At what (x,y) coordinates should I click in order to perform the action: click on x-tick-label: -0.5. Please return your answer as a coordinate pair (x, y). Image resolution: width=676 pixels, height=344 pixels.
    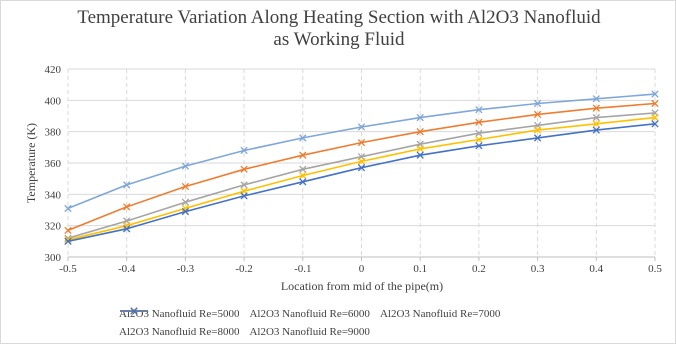
    Looking at the image, I should click on (68, 269).